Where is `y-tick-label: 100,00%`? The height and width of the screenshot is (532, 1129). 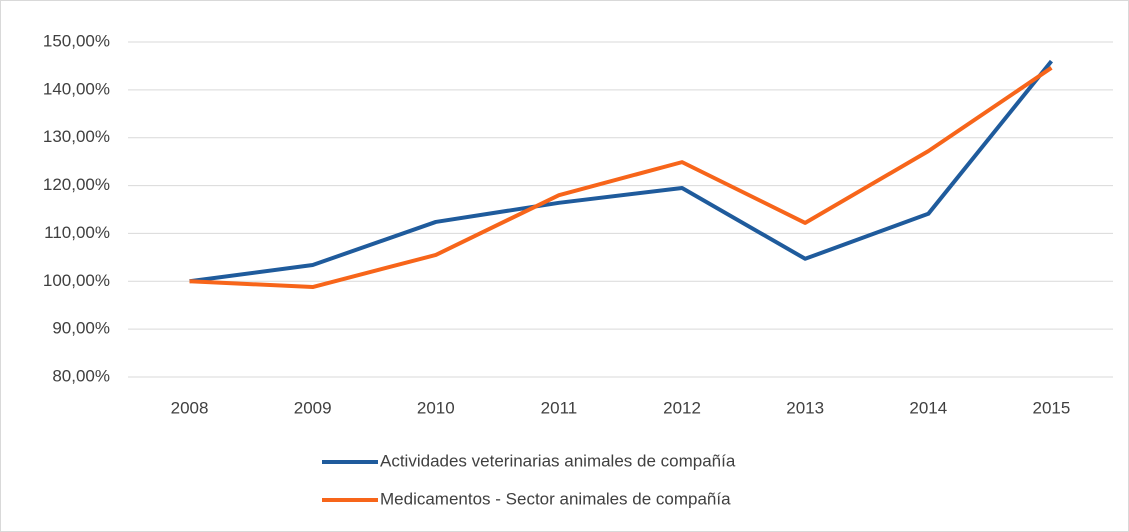
y-tick-label: 100,00% is located at coordinates (76, 280).